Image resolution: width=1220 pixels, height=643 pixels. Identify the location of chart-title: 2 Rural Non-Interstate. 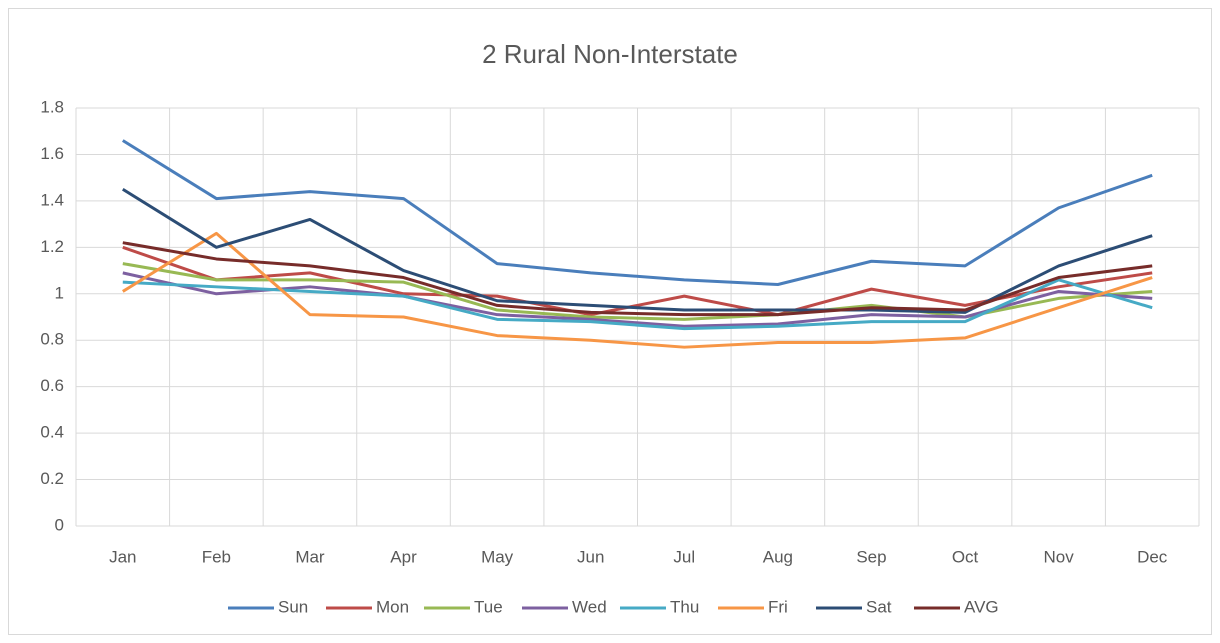
(610, 54).